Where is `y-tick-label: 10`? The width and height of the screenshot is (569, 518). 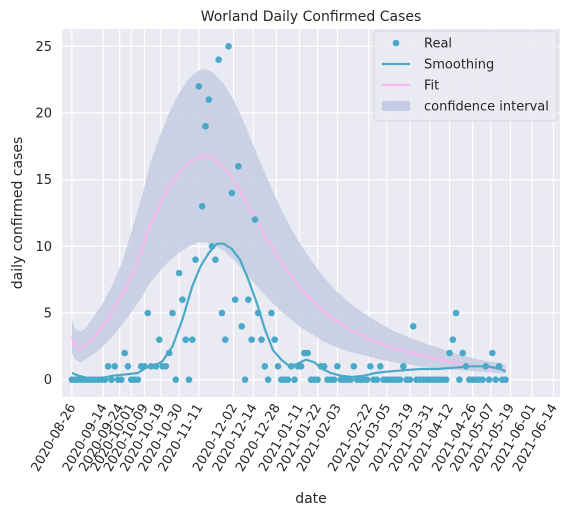
y-tick-label: 10 is located at coordinates (43, 247).